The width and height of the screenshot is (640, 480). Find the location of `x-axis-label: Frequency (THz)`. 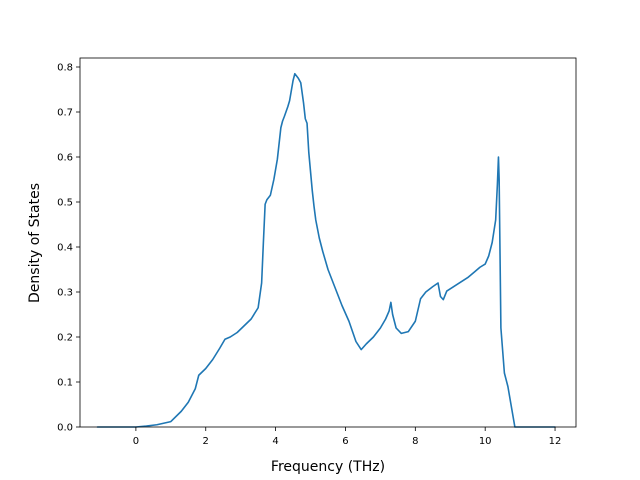

x-axis-label: Frequency (THz) is located at coordinates (328, 467).